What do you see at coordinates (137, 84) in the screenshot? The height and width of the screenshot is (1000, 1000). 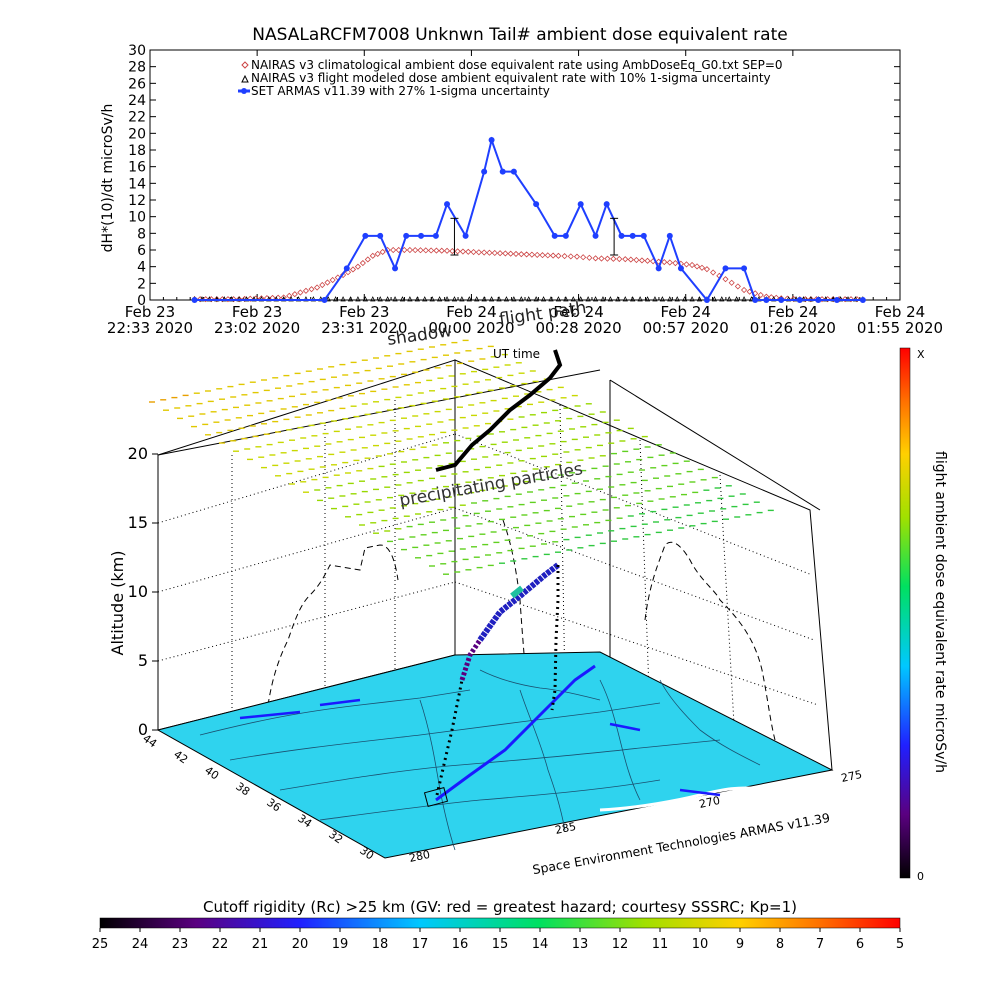 I see `y-tick-label: 26` at bounding box center [137, 84].